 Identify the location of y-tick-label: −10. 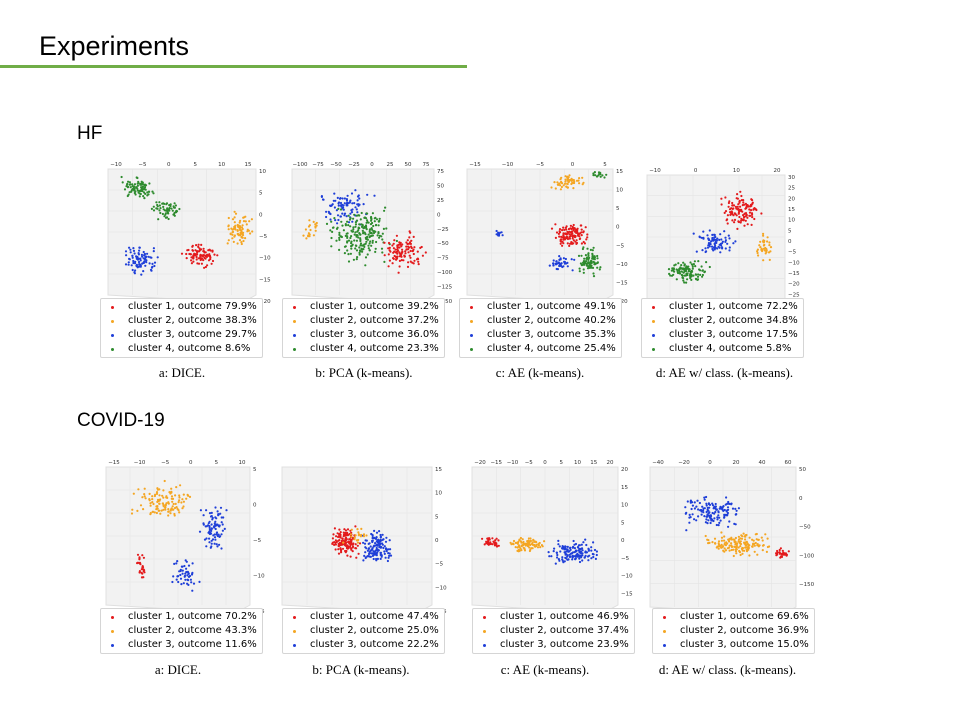
(794, 263).